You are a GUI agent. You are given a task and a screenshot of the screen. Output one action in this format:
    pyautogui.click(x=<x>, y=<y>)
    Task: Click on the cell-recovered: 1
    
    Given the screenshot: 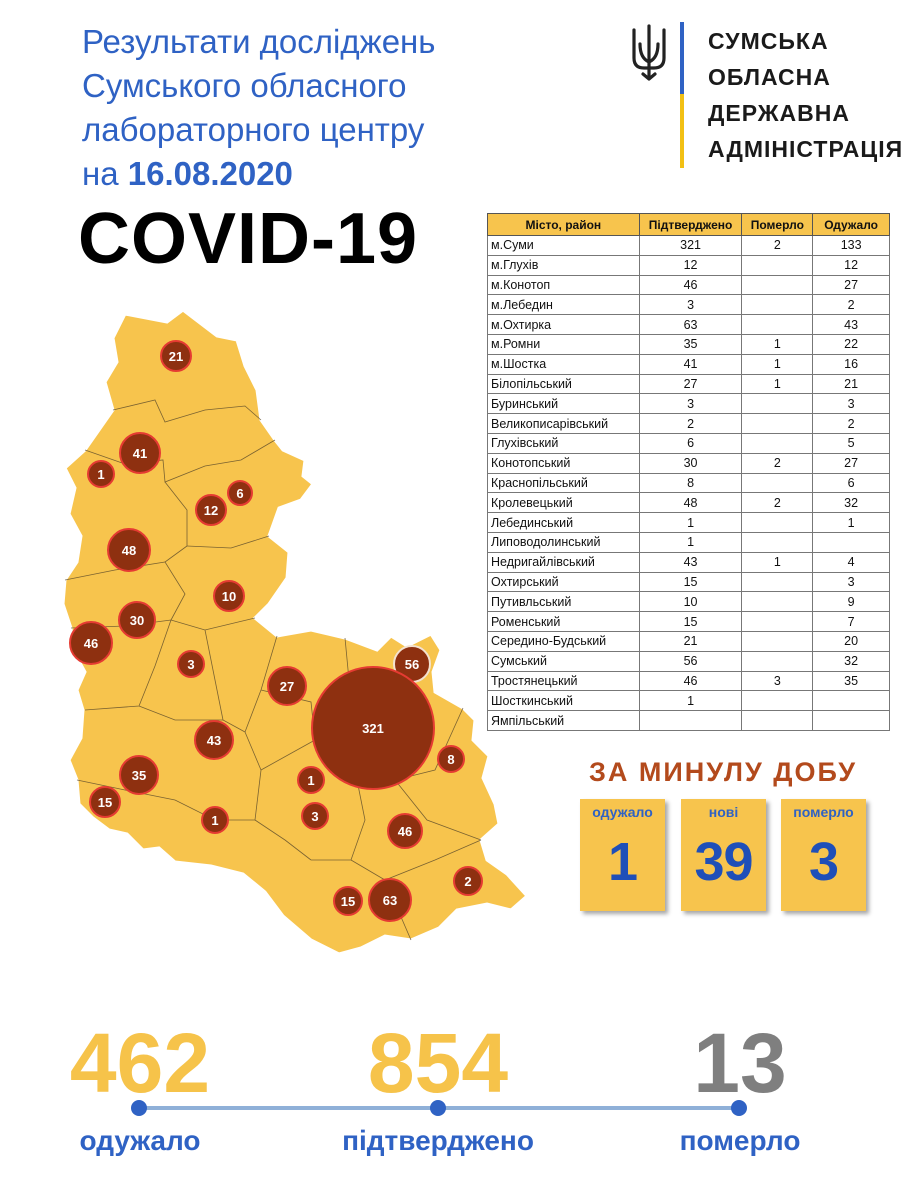 What is the action you would take?
    pyautogui.click(x=851, y=522)
    